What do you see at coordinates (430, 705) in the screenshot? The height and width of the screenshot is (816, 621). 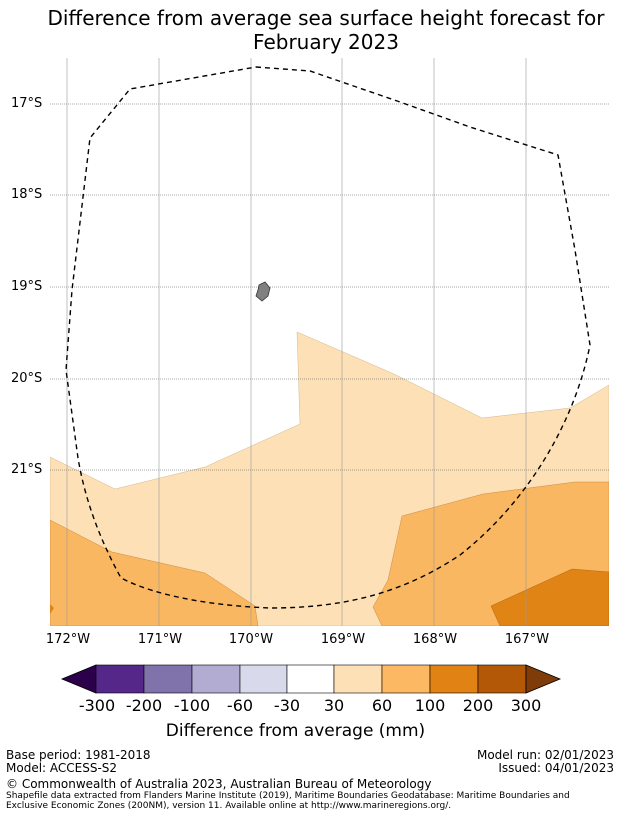 I see `colorbar-label-8: 100` at bounding box center [430, 705].